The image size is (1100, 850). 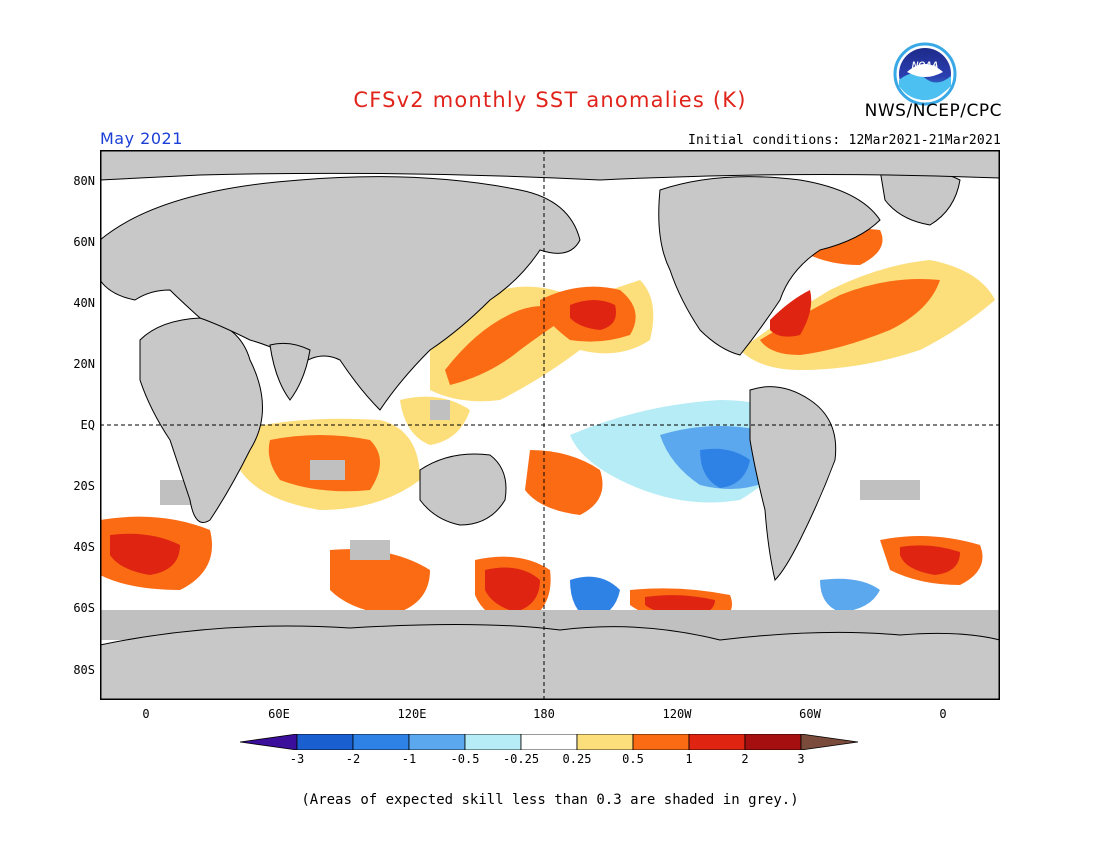 I want to click on colorbar-tick: -1, so click(x=409, y=759).